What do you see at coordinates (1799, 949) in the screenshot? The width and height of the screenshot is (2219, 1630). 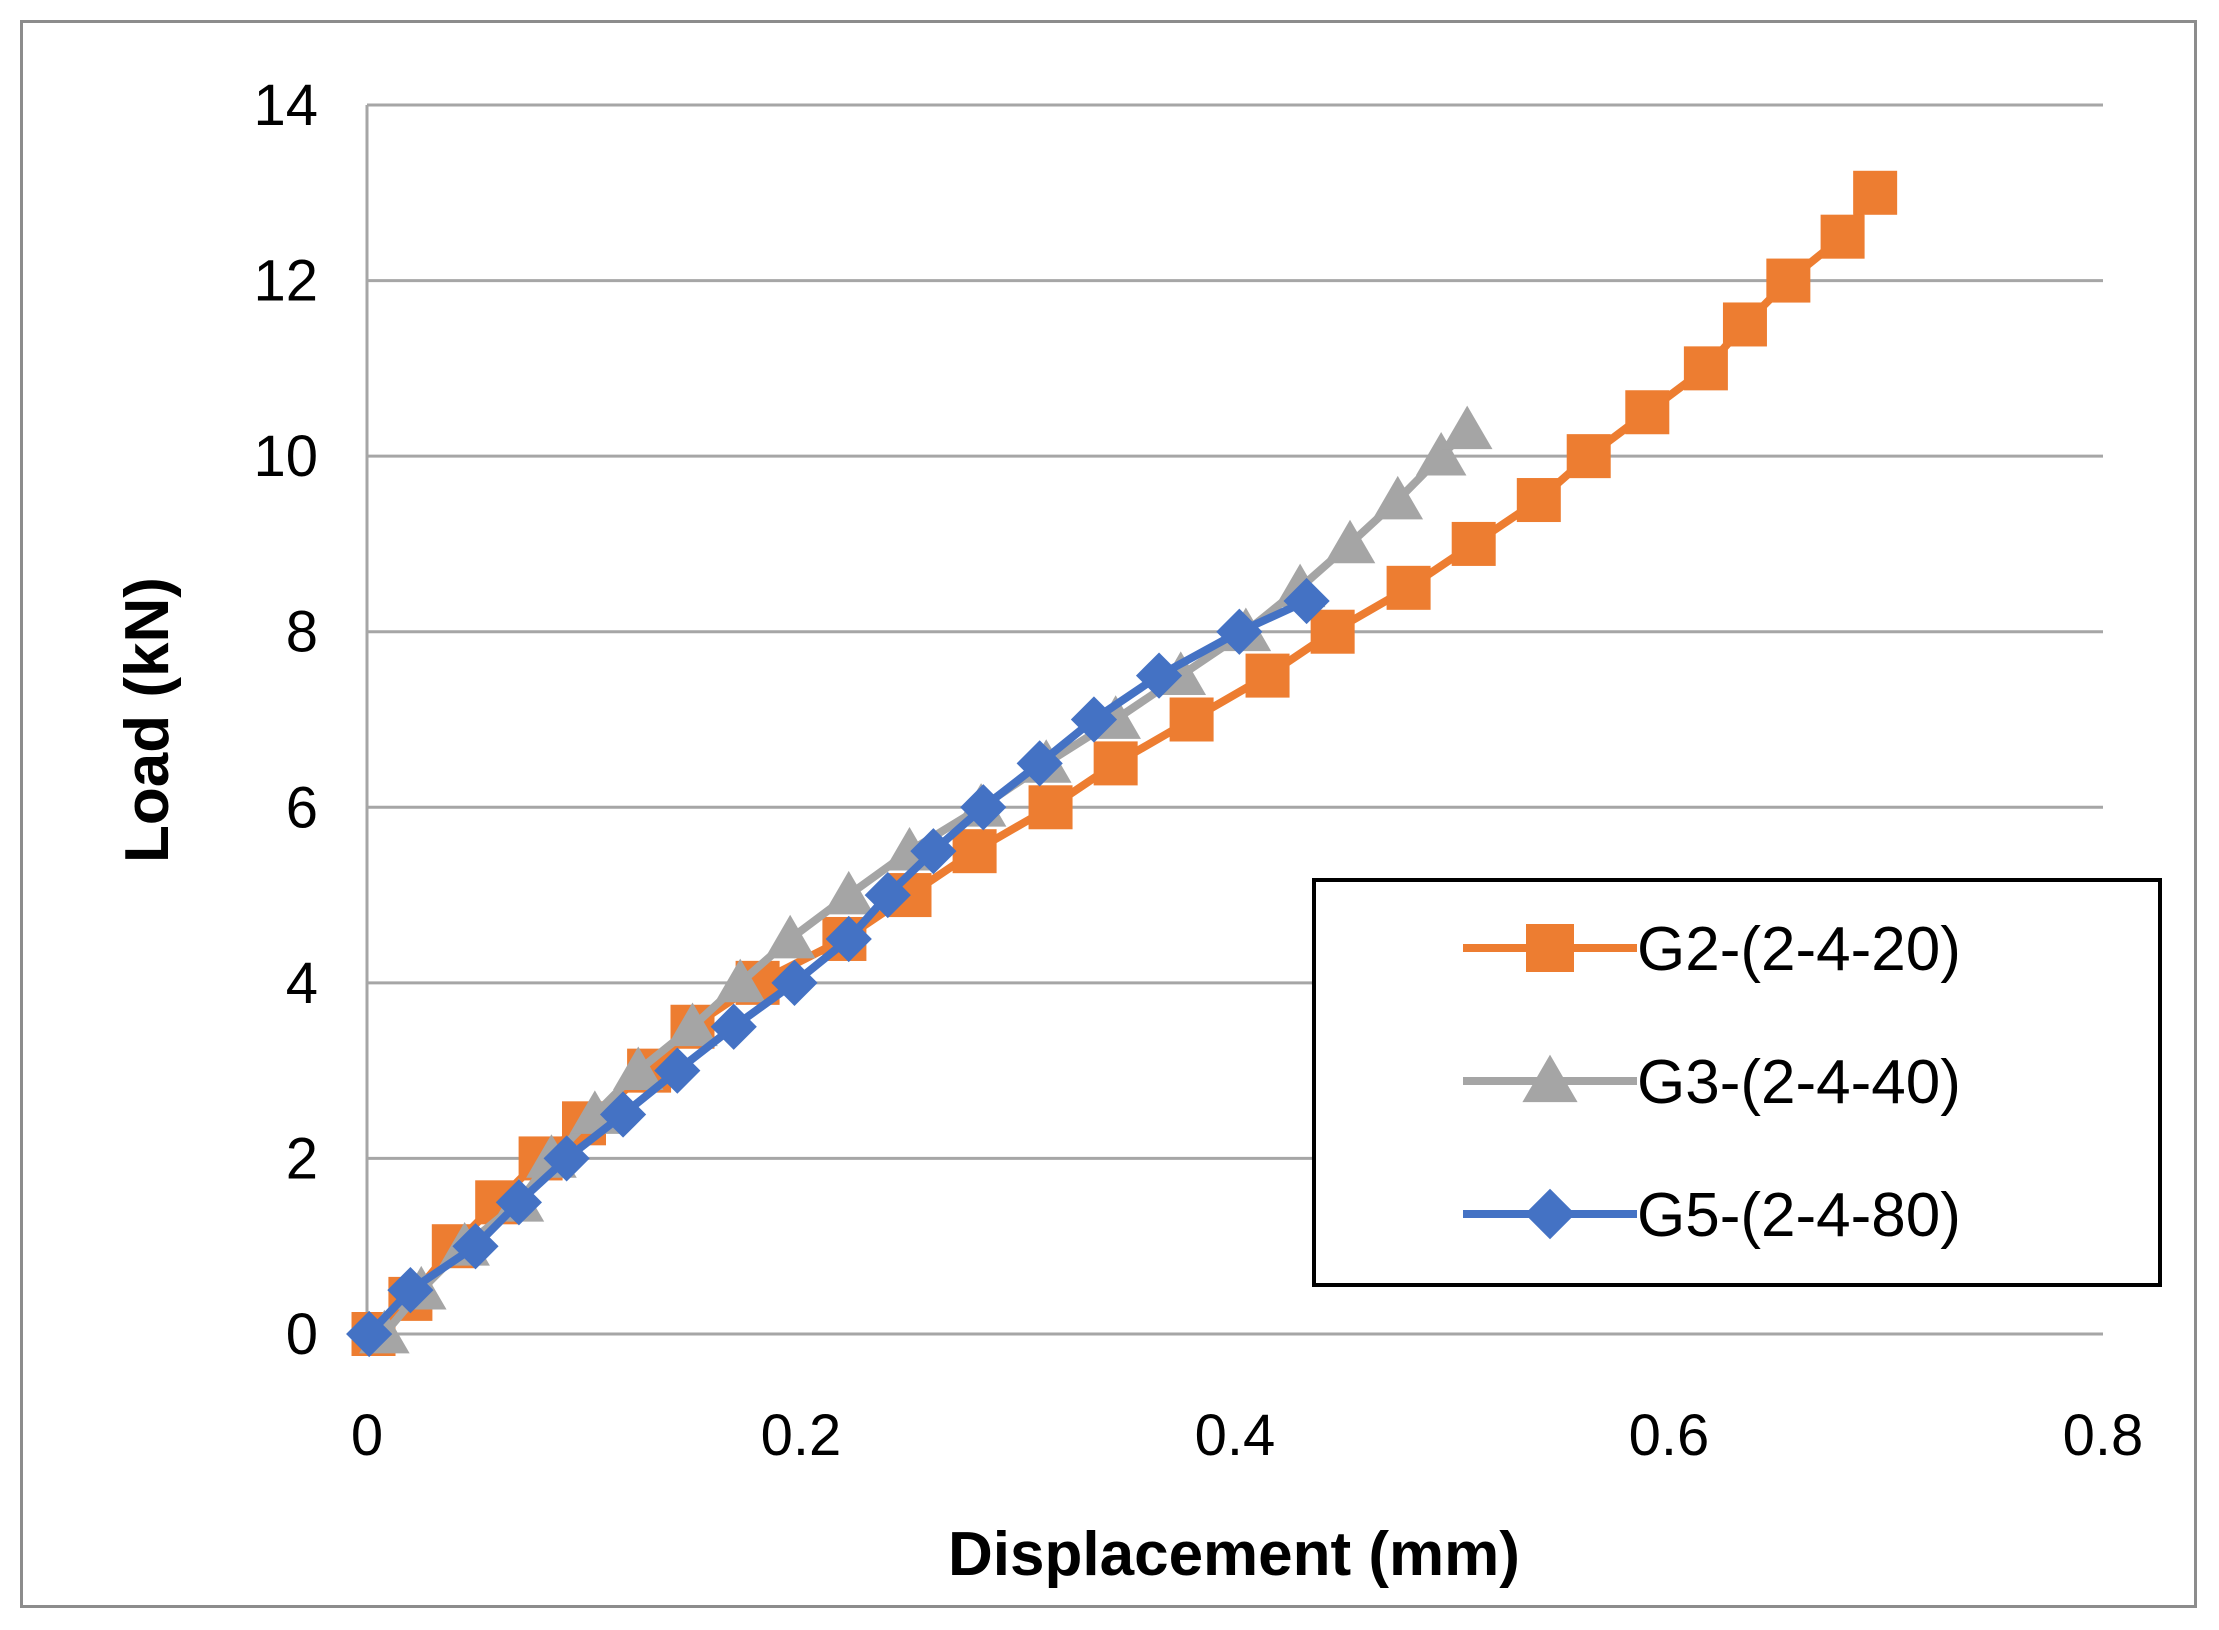 I see `legend-label: G2-(2-4-20)` at bounding box center [1799, 949].